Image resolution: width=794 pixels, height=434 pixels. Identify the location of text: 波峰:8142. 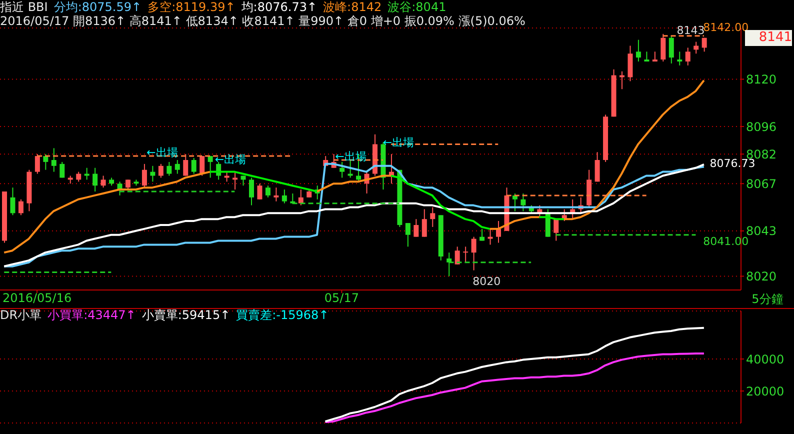
(352, 7).